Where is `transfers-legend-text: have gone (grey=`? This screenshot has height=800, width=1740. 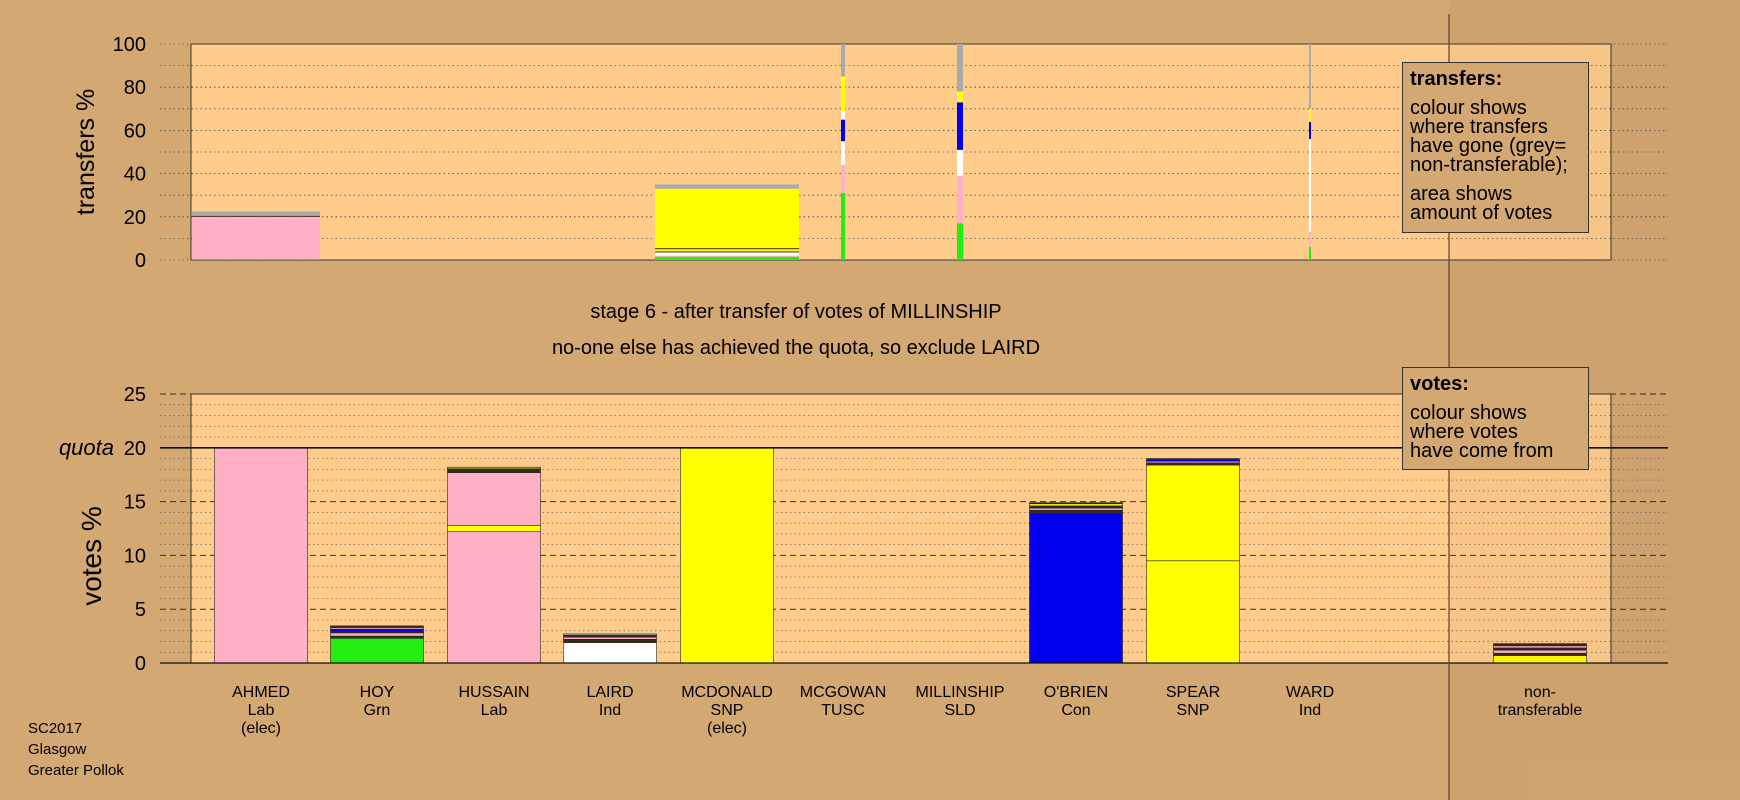 transfers-legend-text: have gone (grey= is located at coordinates (1488, 146).